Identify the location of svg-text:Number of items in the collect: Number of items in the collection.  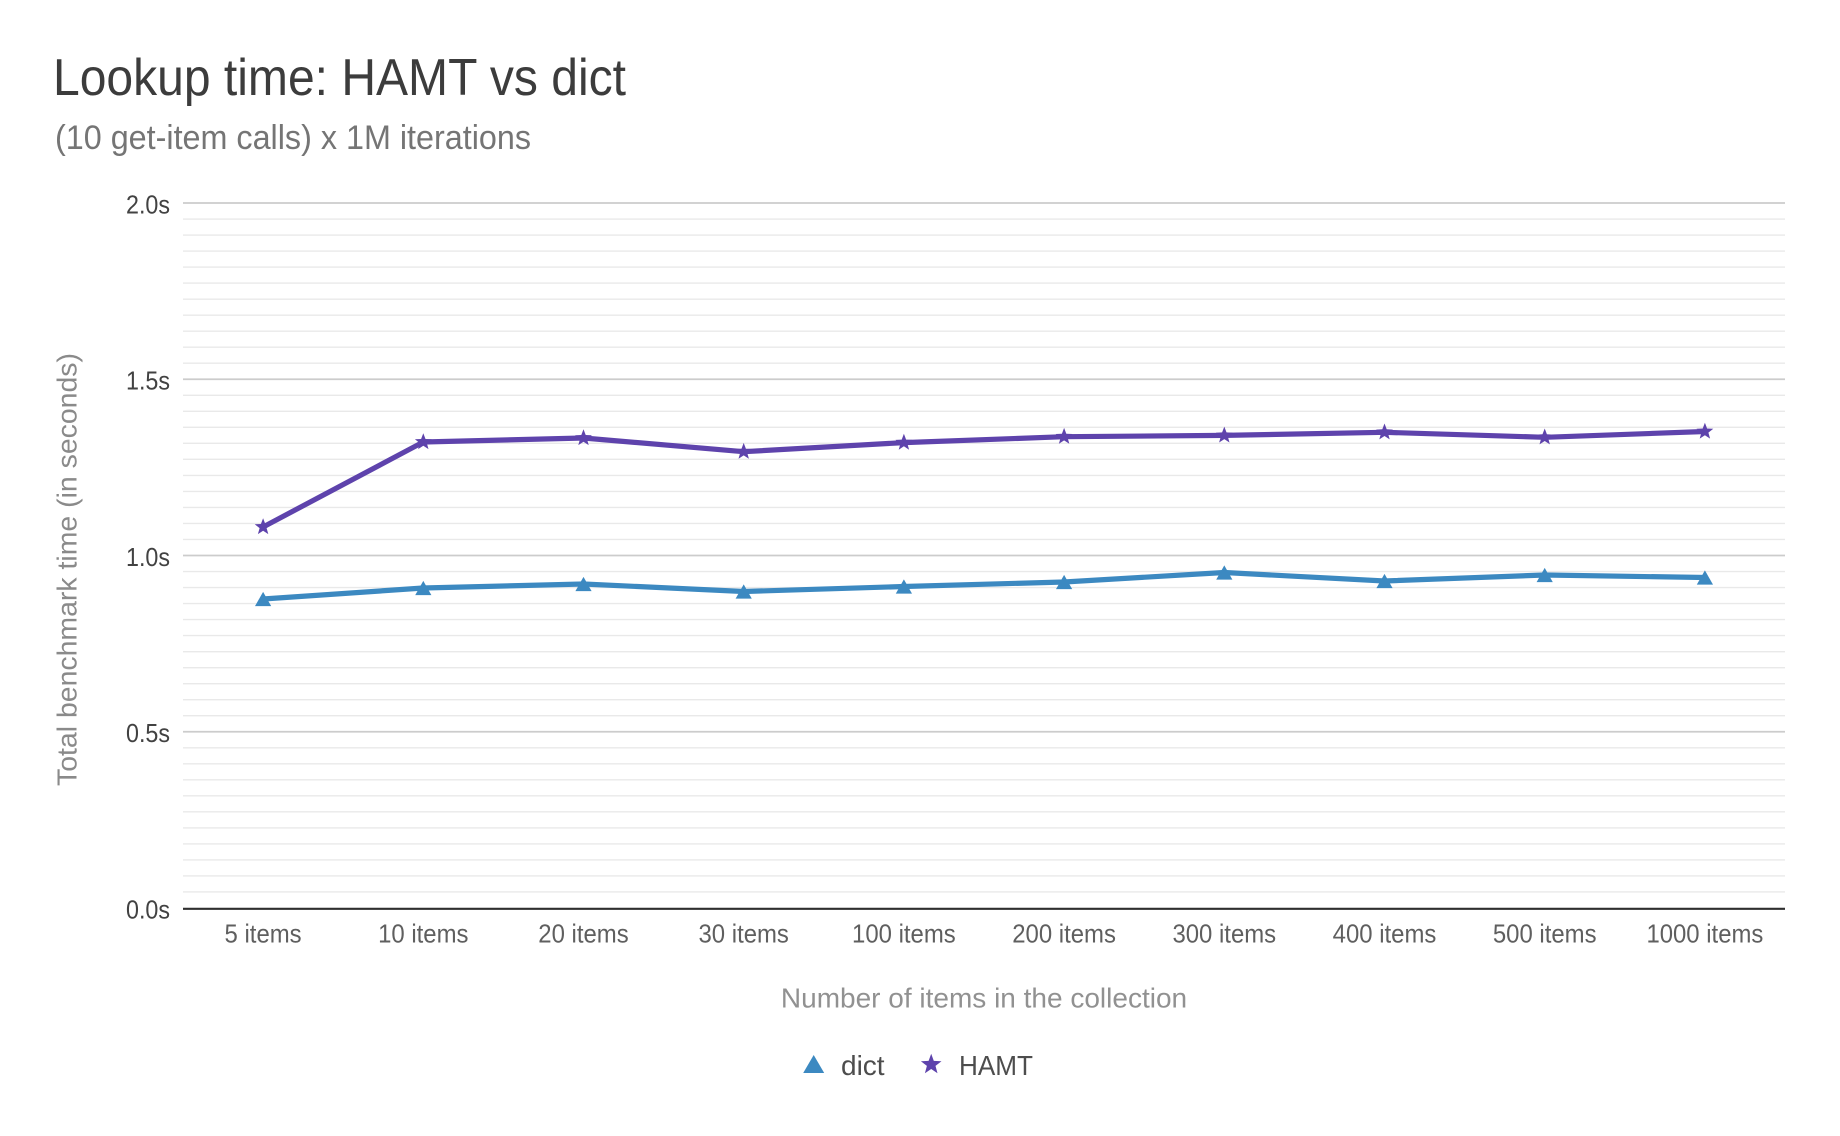
(984, 998).